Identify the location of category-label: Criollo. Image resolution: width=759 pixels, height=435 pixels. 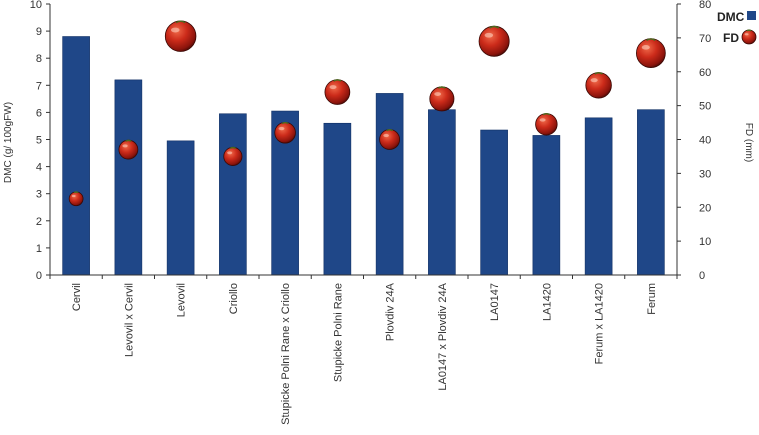
(234, 298).